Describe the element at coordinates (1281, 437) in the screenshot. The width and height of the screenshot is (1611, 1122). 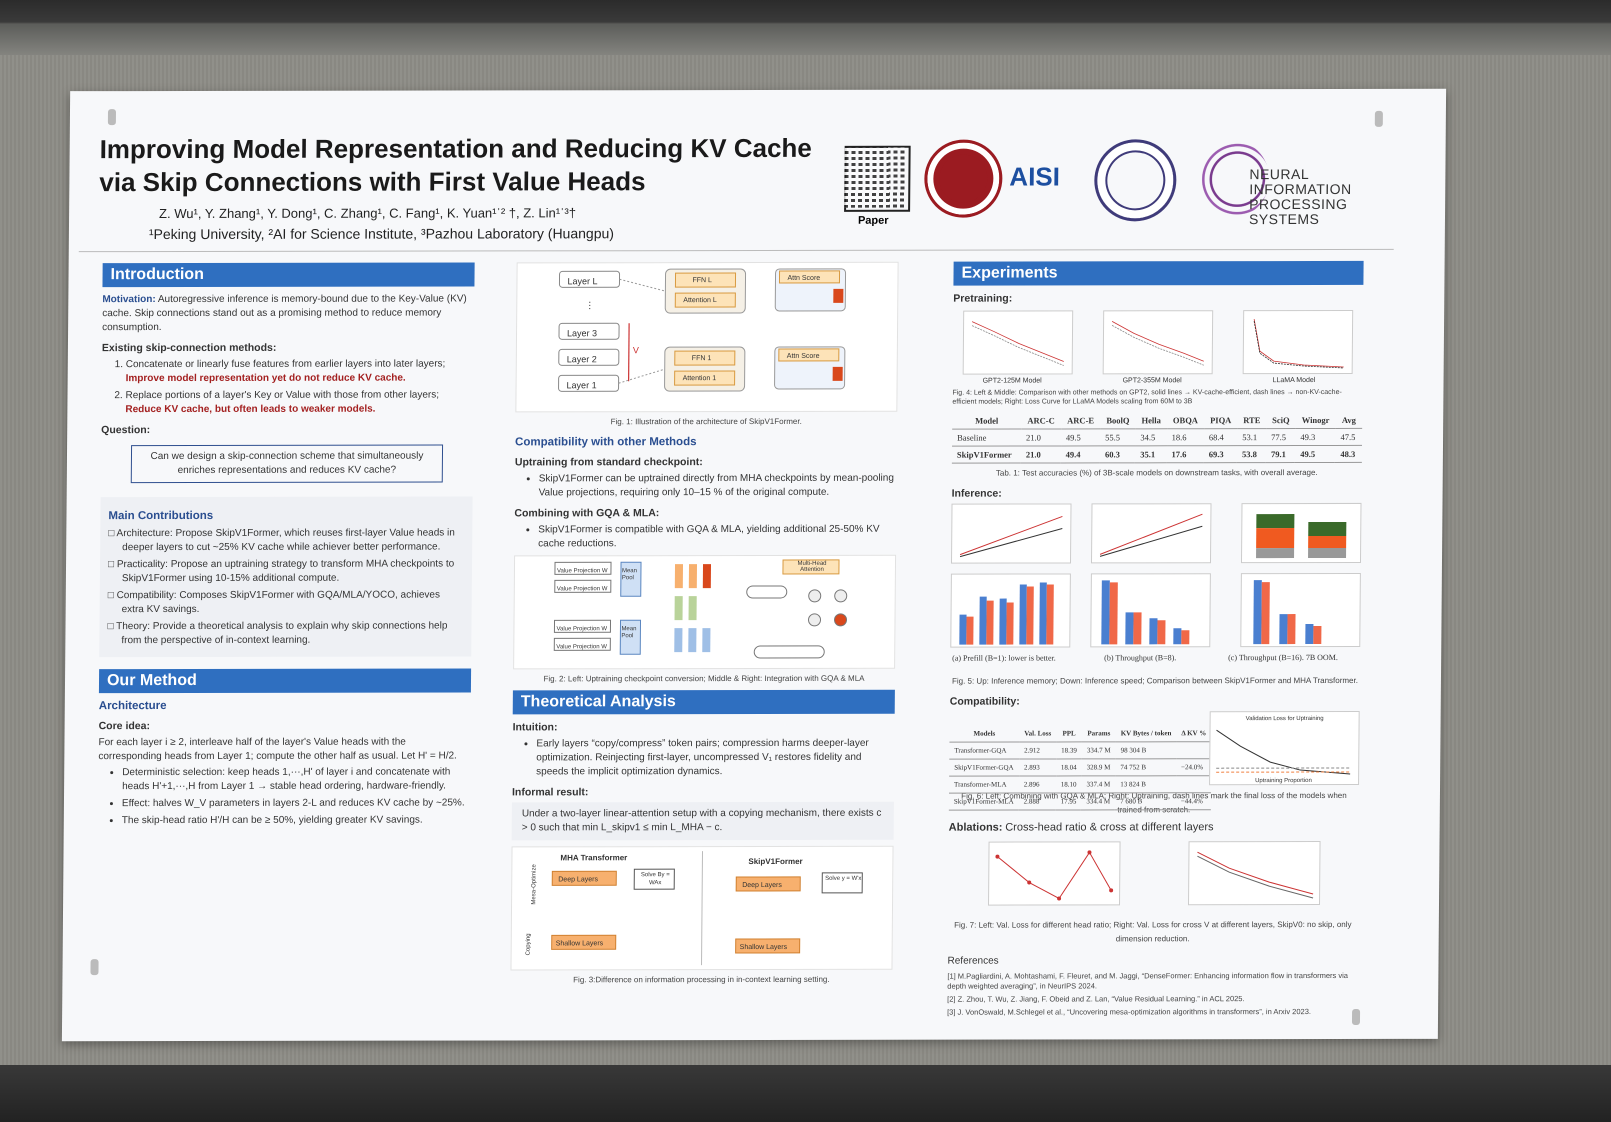
I see `table-cell: 77.5` at that location.